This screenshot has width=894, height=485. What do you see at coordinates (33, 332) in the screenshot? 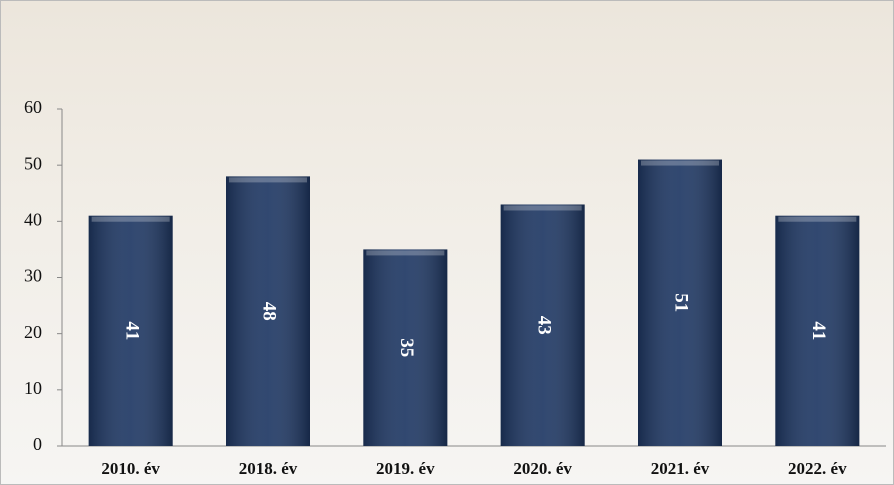
I see `y-tick-label: 20` at bounding box center [33, 332].